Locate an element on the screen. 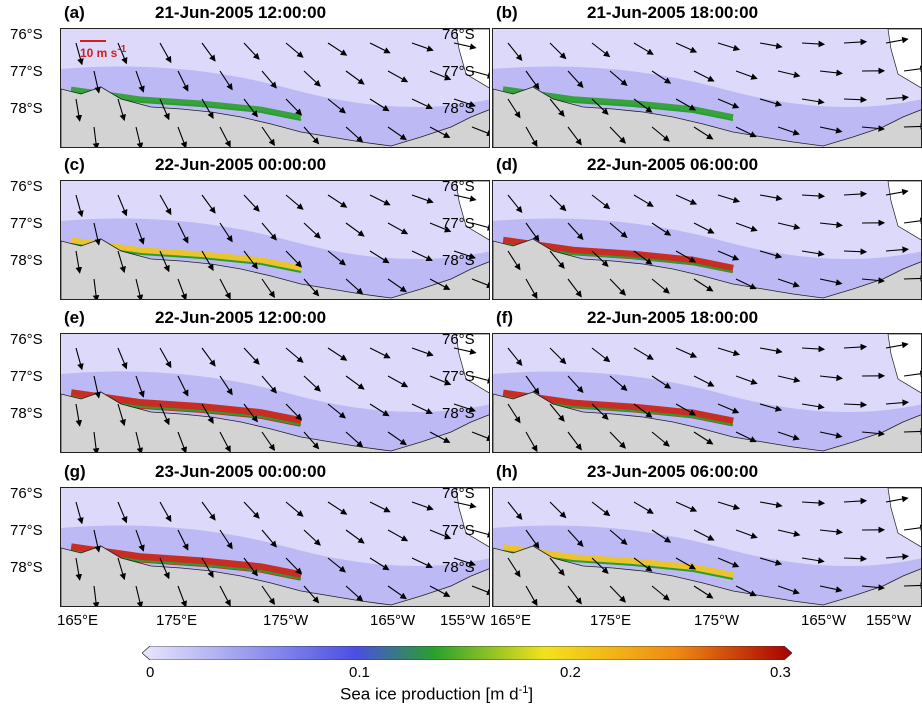  lon-label: 155°W is located at coordinates (463, 620).